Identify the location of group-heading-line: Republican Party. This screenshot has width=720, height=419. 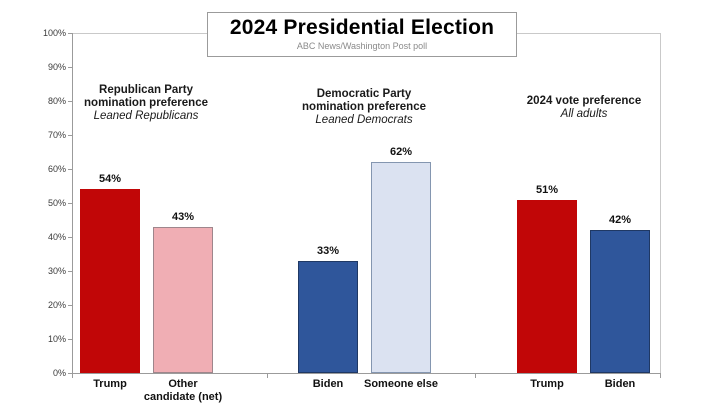
(146, 90).